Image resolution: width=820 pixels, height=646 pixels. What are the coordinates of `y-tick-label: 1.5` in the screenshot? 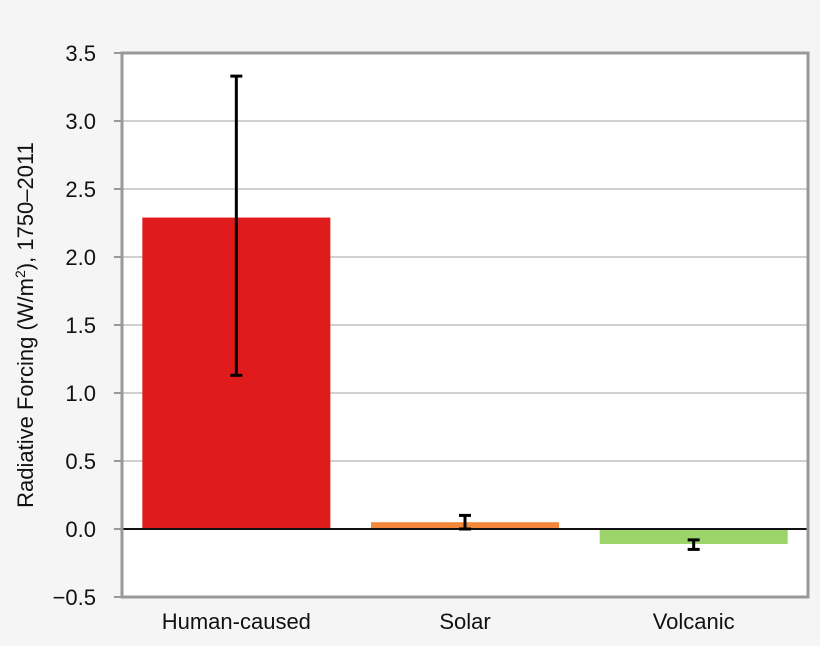 It's located at (80, 325).